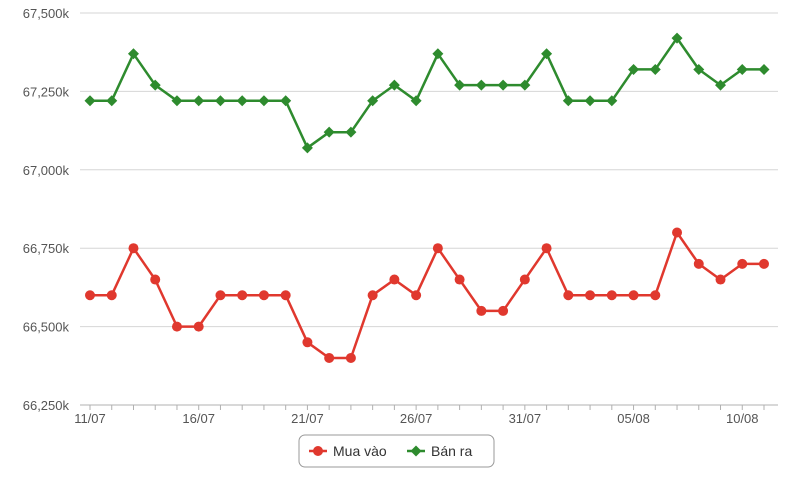  Describe the element at coordinates (46, 170) in the screenshot. I see `y-tick-label: 67,000k` at that location.